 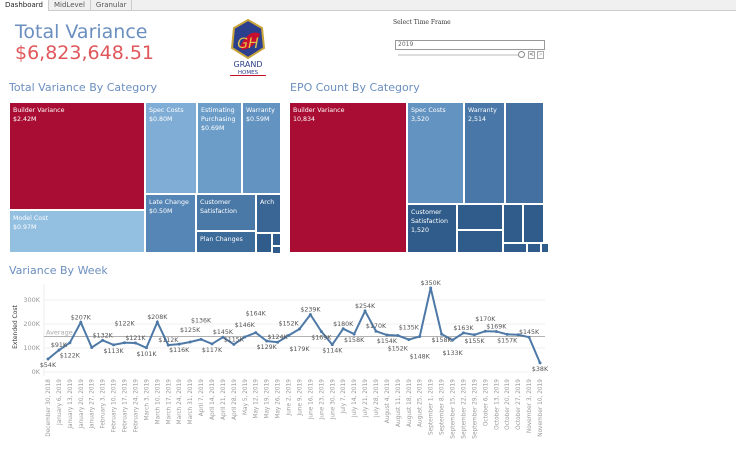 I want to click on tab-granular: Granular, so click(x=112, y=5).